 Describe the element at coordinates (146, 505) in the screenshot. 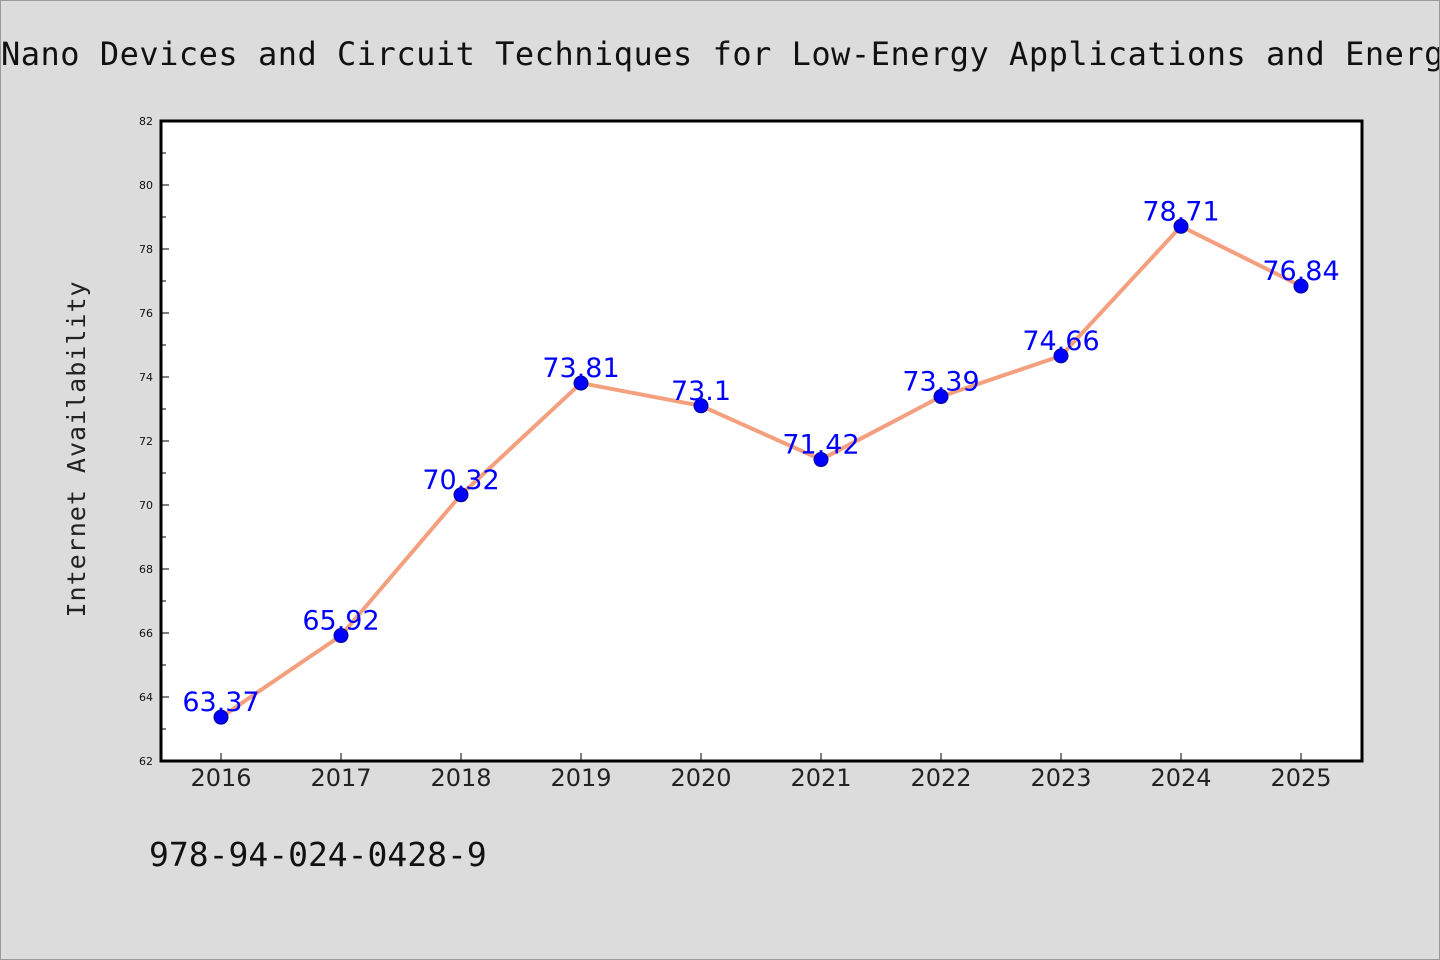

I see `y-tick-label: 70` at that location.